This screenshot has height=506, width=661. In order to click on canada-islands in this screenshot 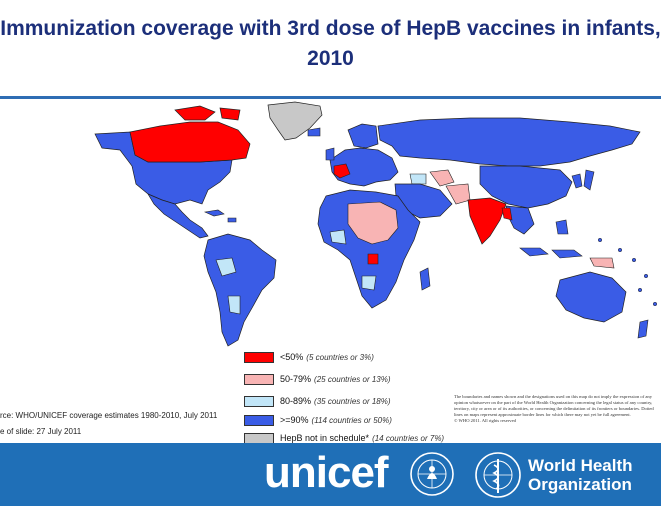, I will do `click(207, 113)`.